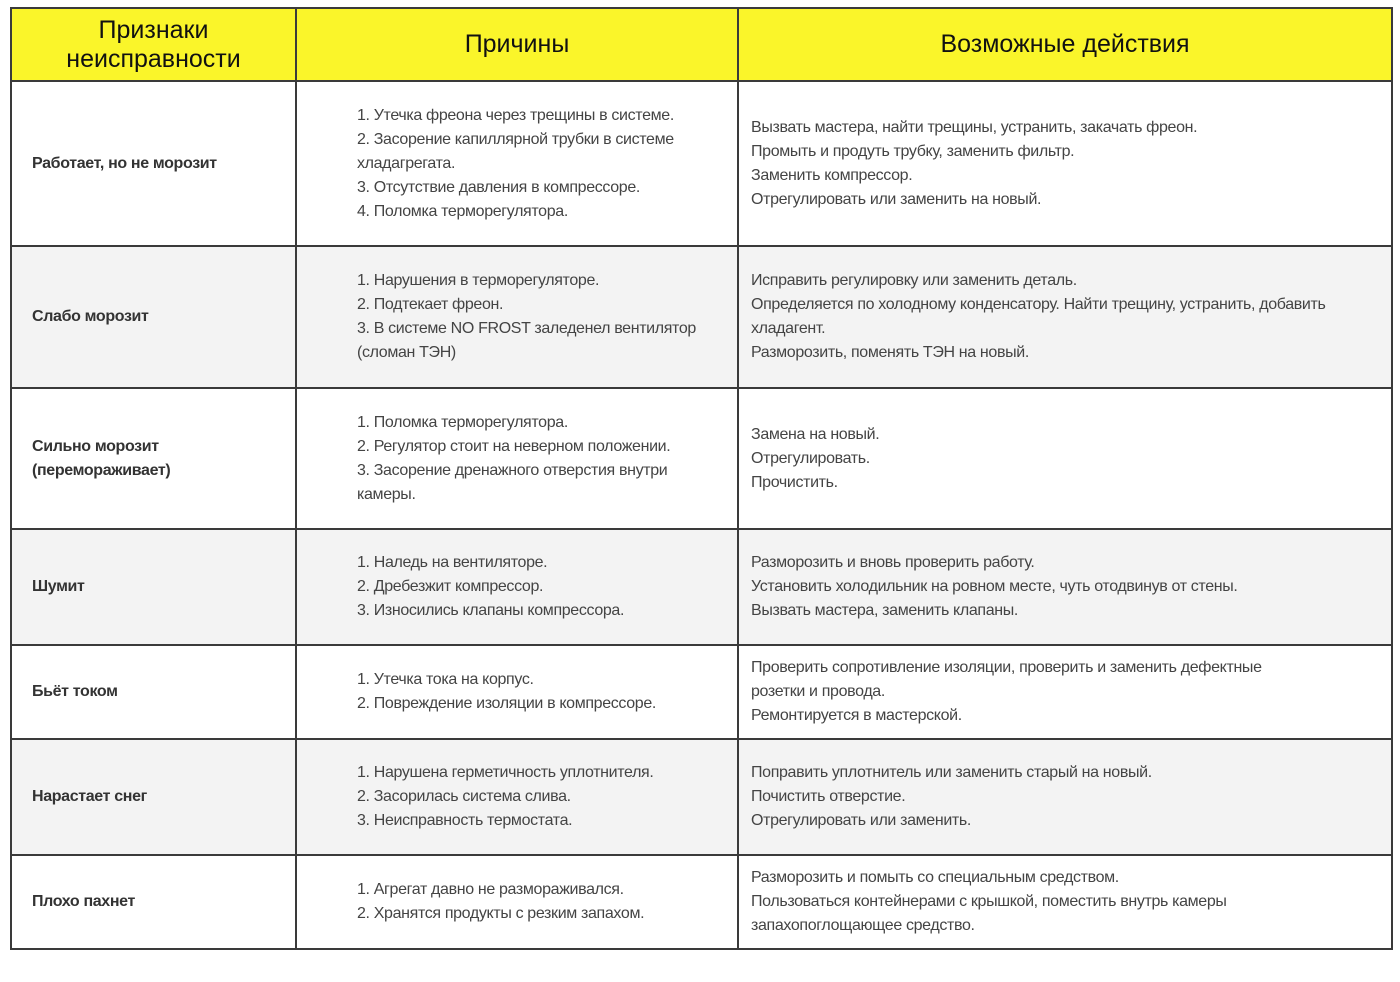  Describe the element at coordinates (517, 44) in the screenshot. I see `header-causes: Причины` at that location.